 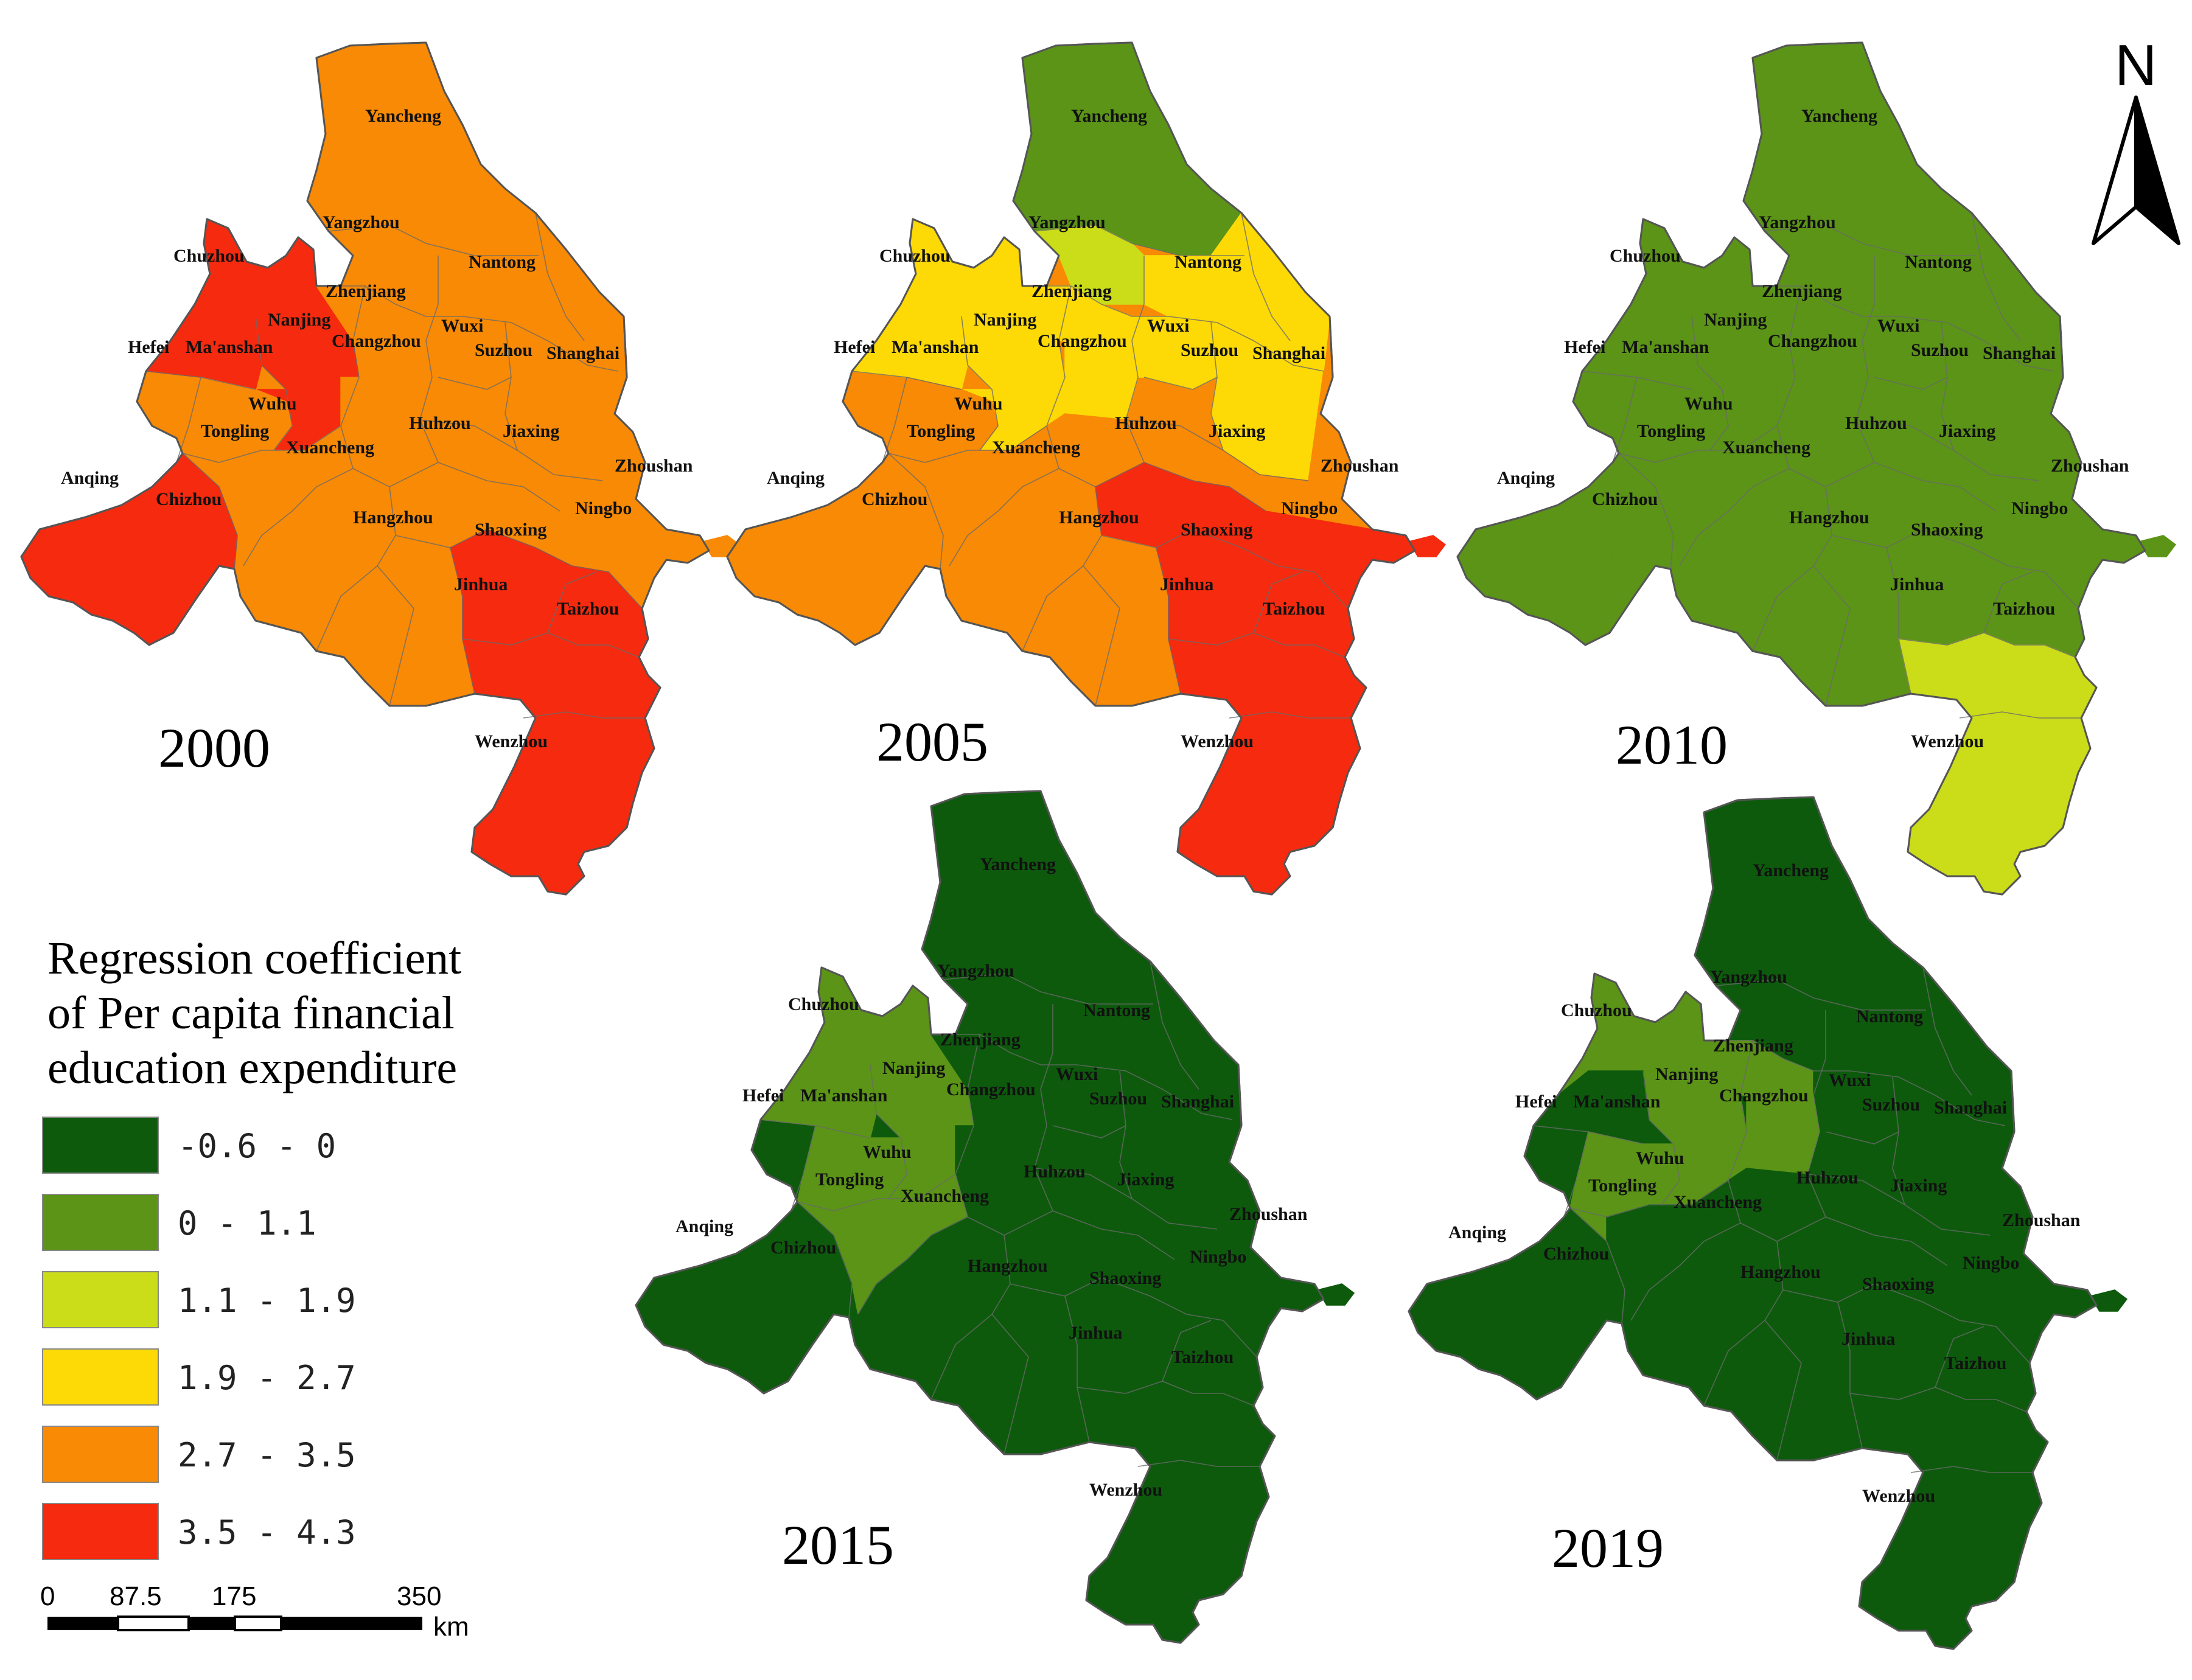 What do you see at coordinates (462, 326) in the screenshot?
I see `city-label-wuxi: Wuxi` at bounding box center [462, 326].